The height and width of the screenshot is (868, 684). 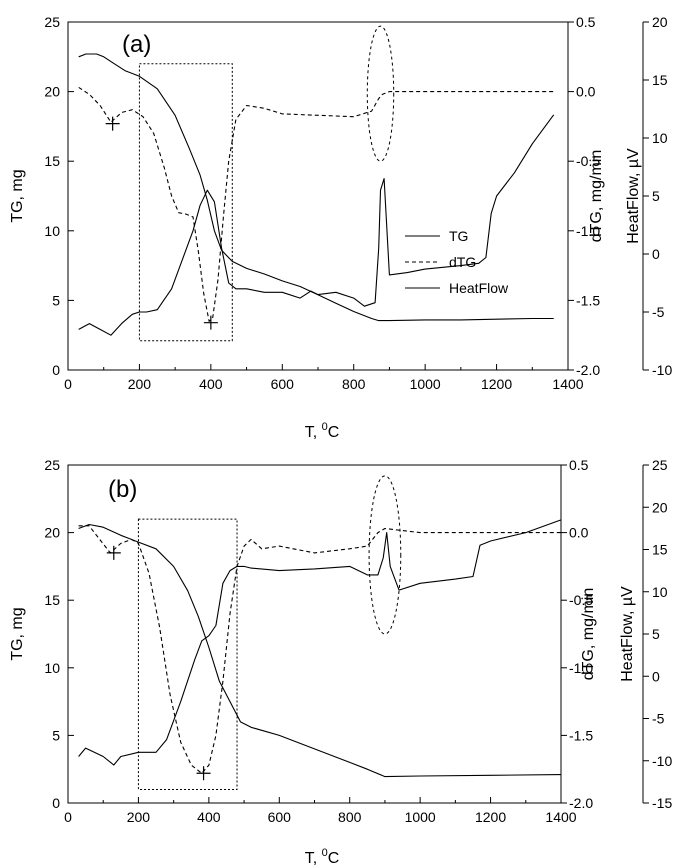 What do you see at coordinates (462, 262) in the screenshot?
I see `legend-label: dTG` at bounding box center [462, 262].